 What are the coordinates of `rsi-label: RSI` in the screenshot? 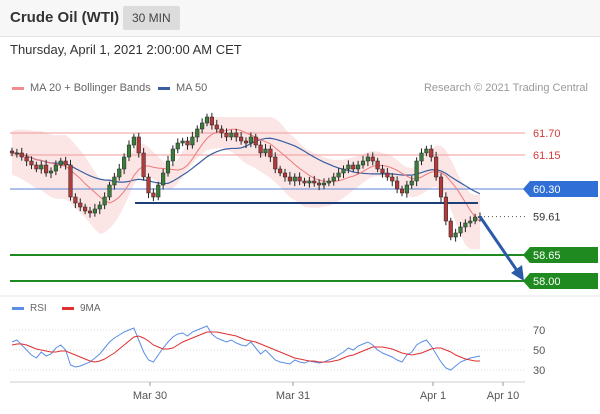 It's located at (38, 308).